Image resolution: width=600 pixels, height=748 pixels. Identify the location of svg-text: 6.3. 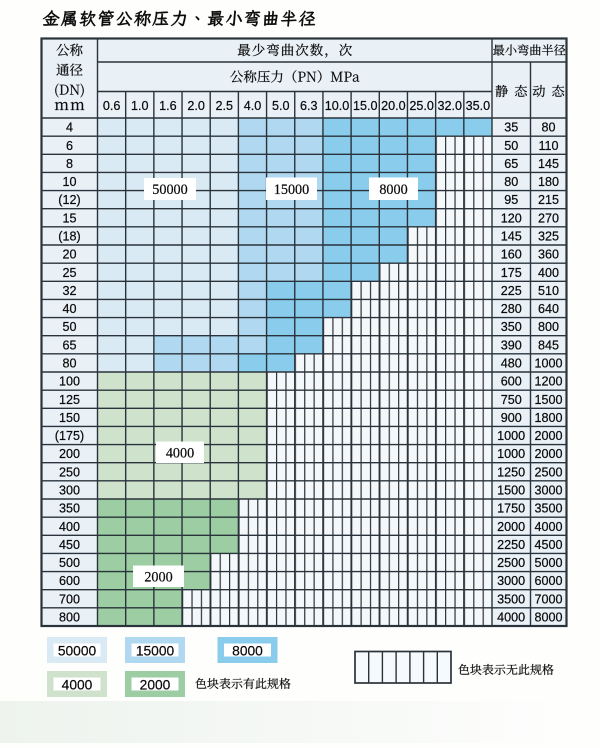
(309, 106).